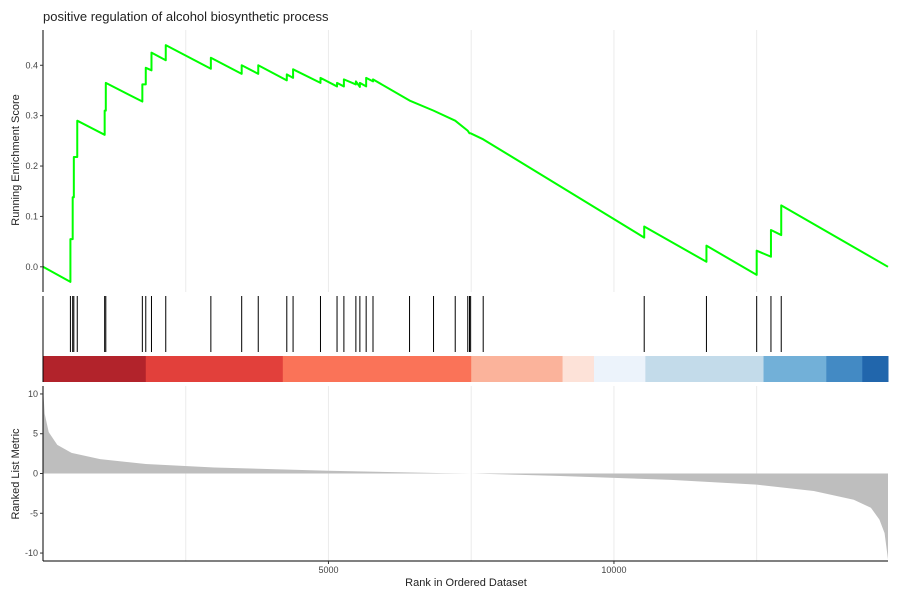  I want to click on es-y-tick-label: 0.2, so click(31, 166).